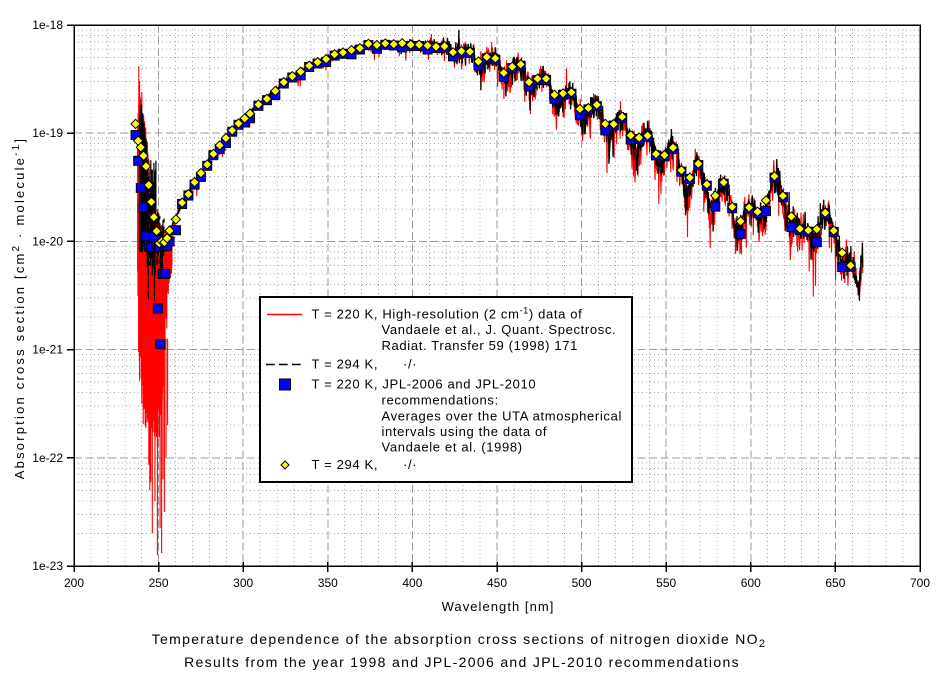 This screenshot has width=944, height=686. What do you see at coordinates (582, 583) in the screenshot?
I see `svg-text: 500` at bounding box center [582, 583].